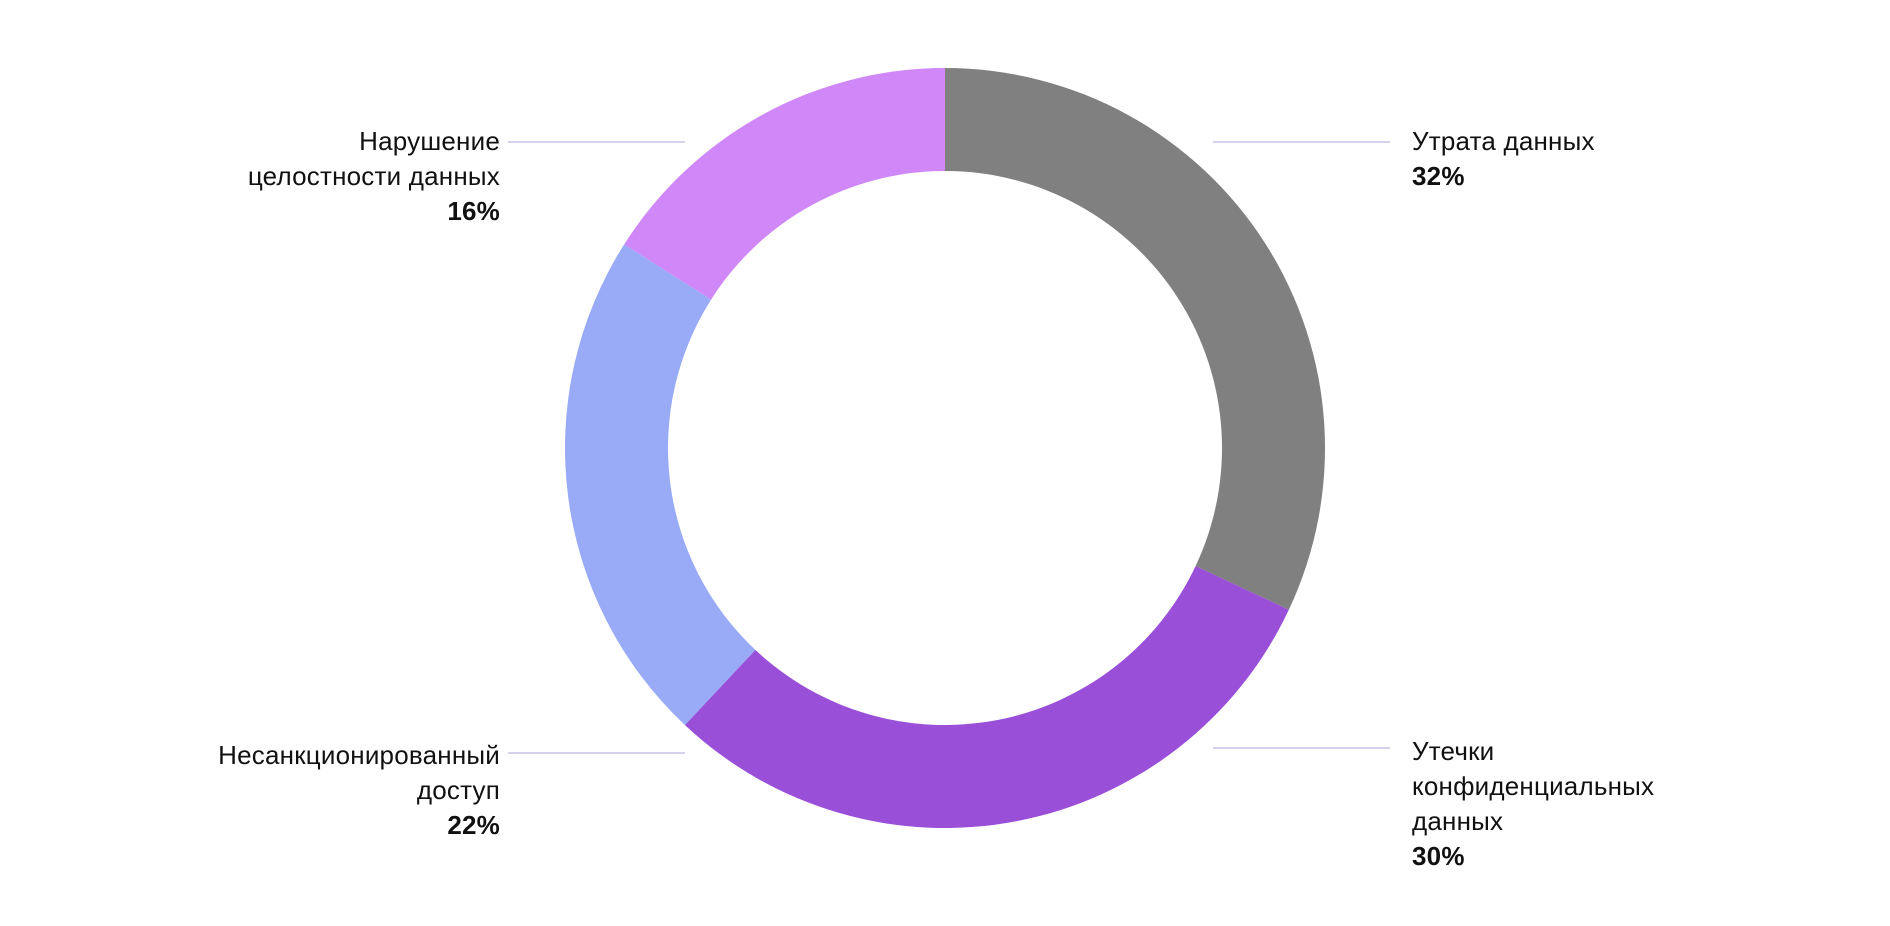 Image resolution: width=1890 pixels, height=926 pixels. I want to click on slice-name-line: целостности данных, so click(373, 176).